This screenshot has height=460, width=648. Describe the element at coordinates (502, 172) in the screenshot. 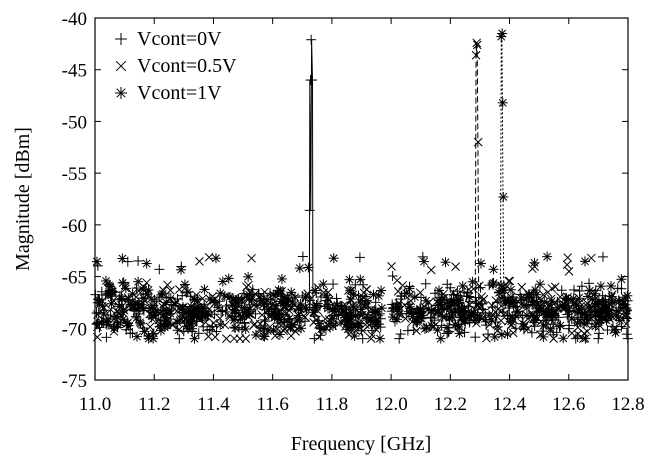

I see `peak-line` at that location.